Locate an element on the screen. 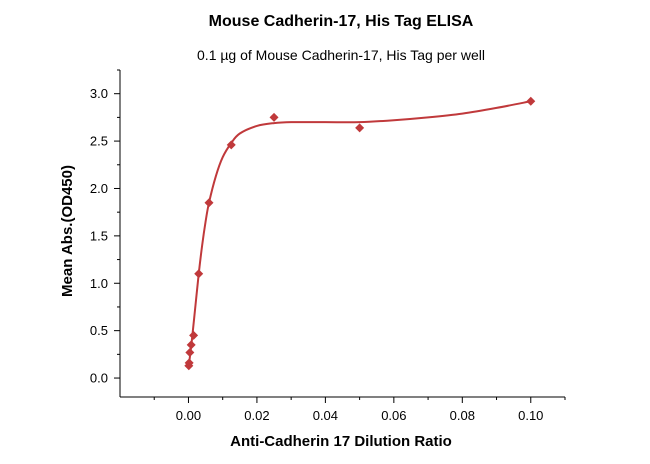  x-tick-label: 0.04 is located at coordinates (325, 415).